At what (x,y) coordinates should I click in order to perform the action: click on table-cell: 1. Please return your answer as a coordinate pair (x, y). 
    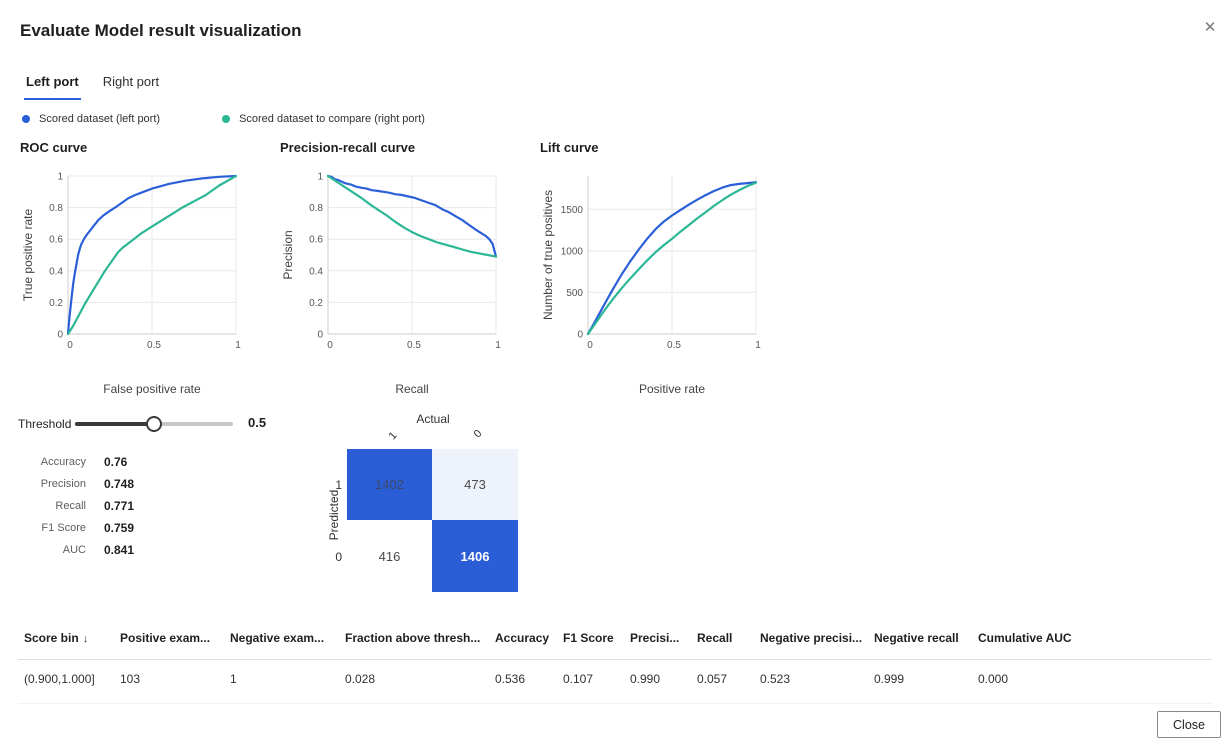
    Looking at the image, I should click on (233, 679).